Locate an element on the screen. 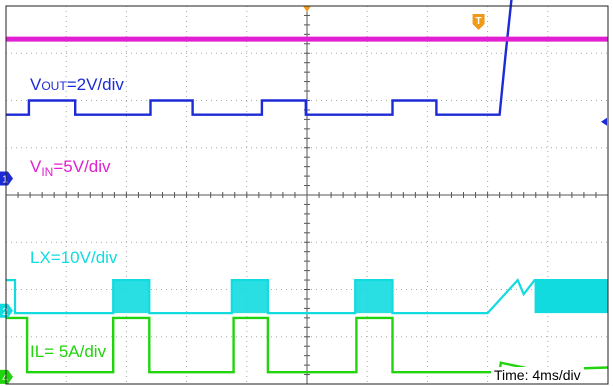  trigger-marker is located at coordinates (478, 22).